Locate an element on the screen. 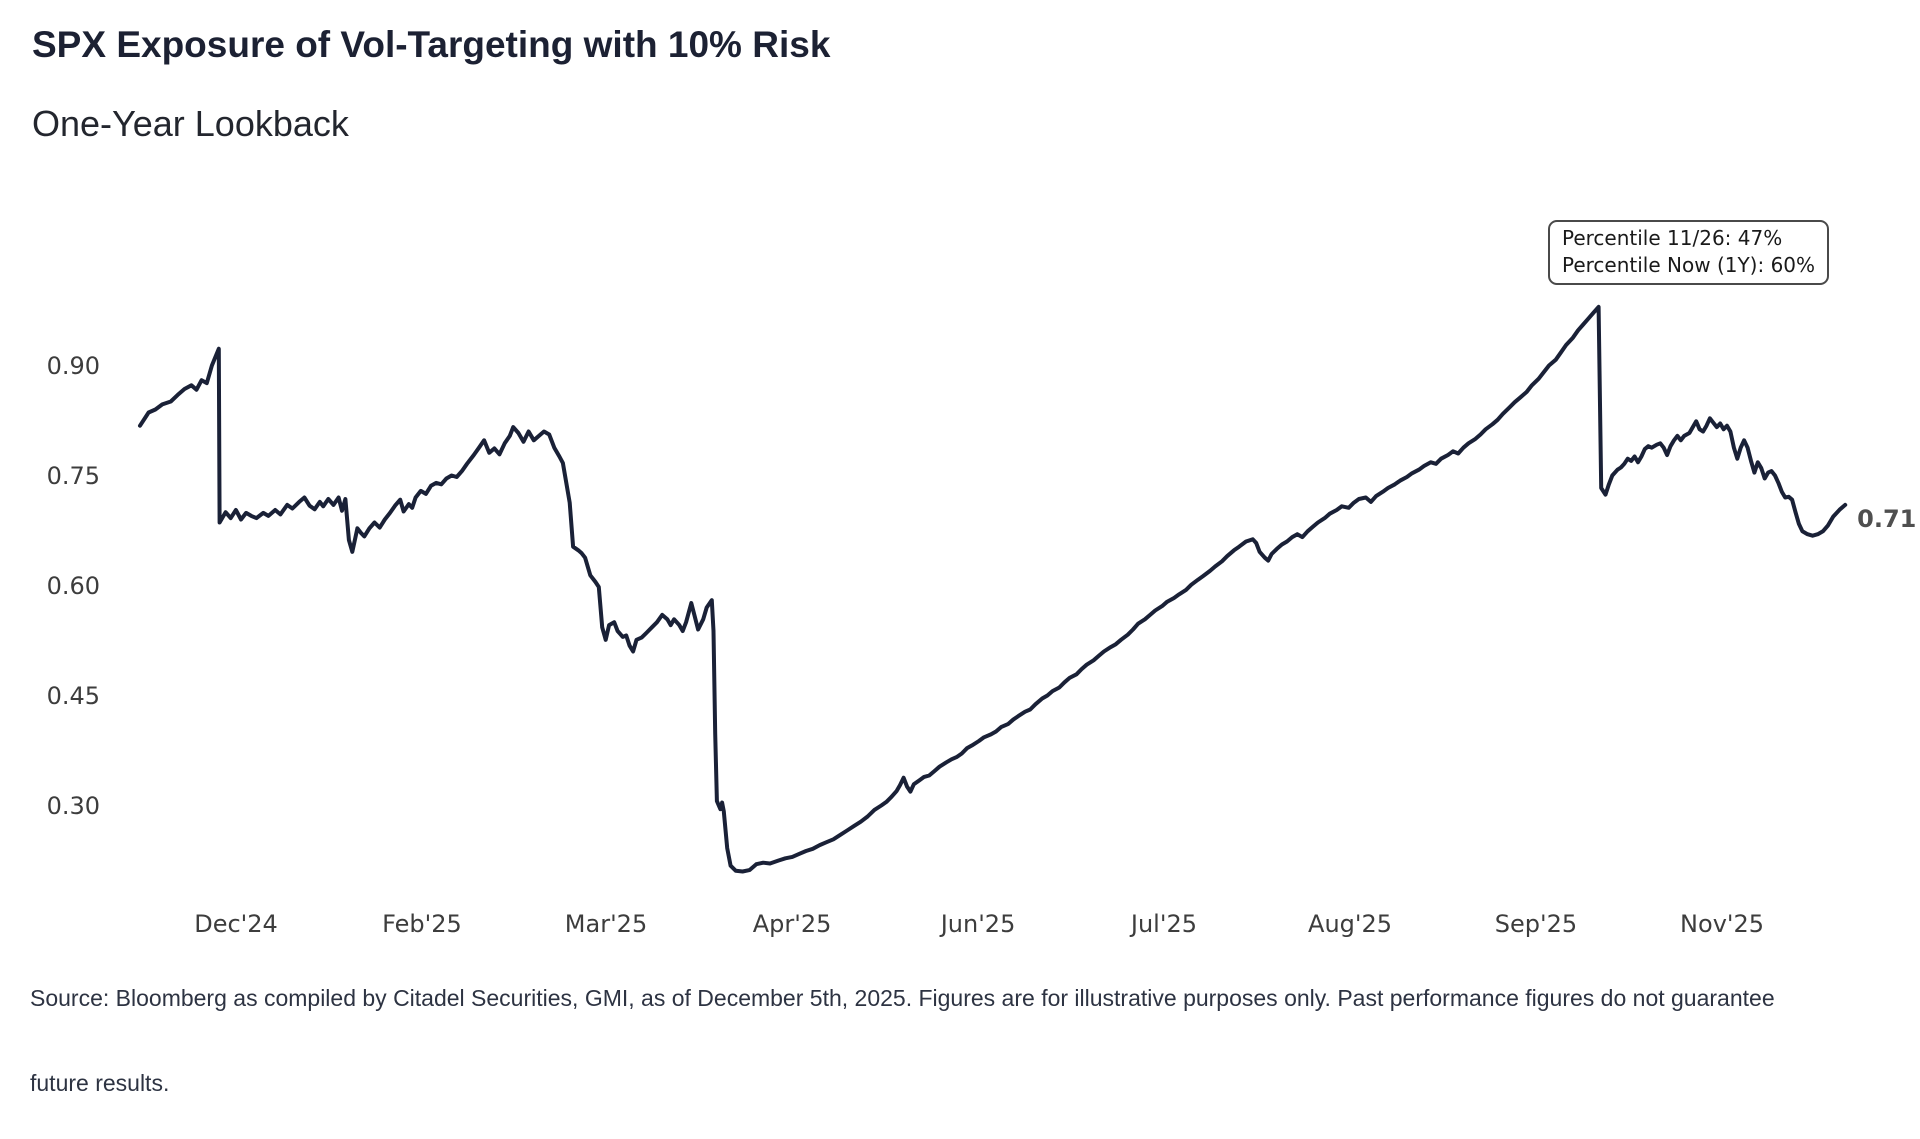 The image size is (1920, 1139). y-tick-label: 0.30 is located at coordinates (73, 806).